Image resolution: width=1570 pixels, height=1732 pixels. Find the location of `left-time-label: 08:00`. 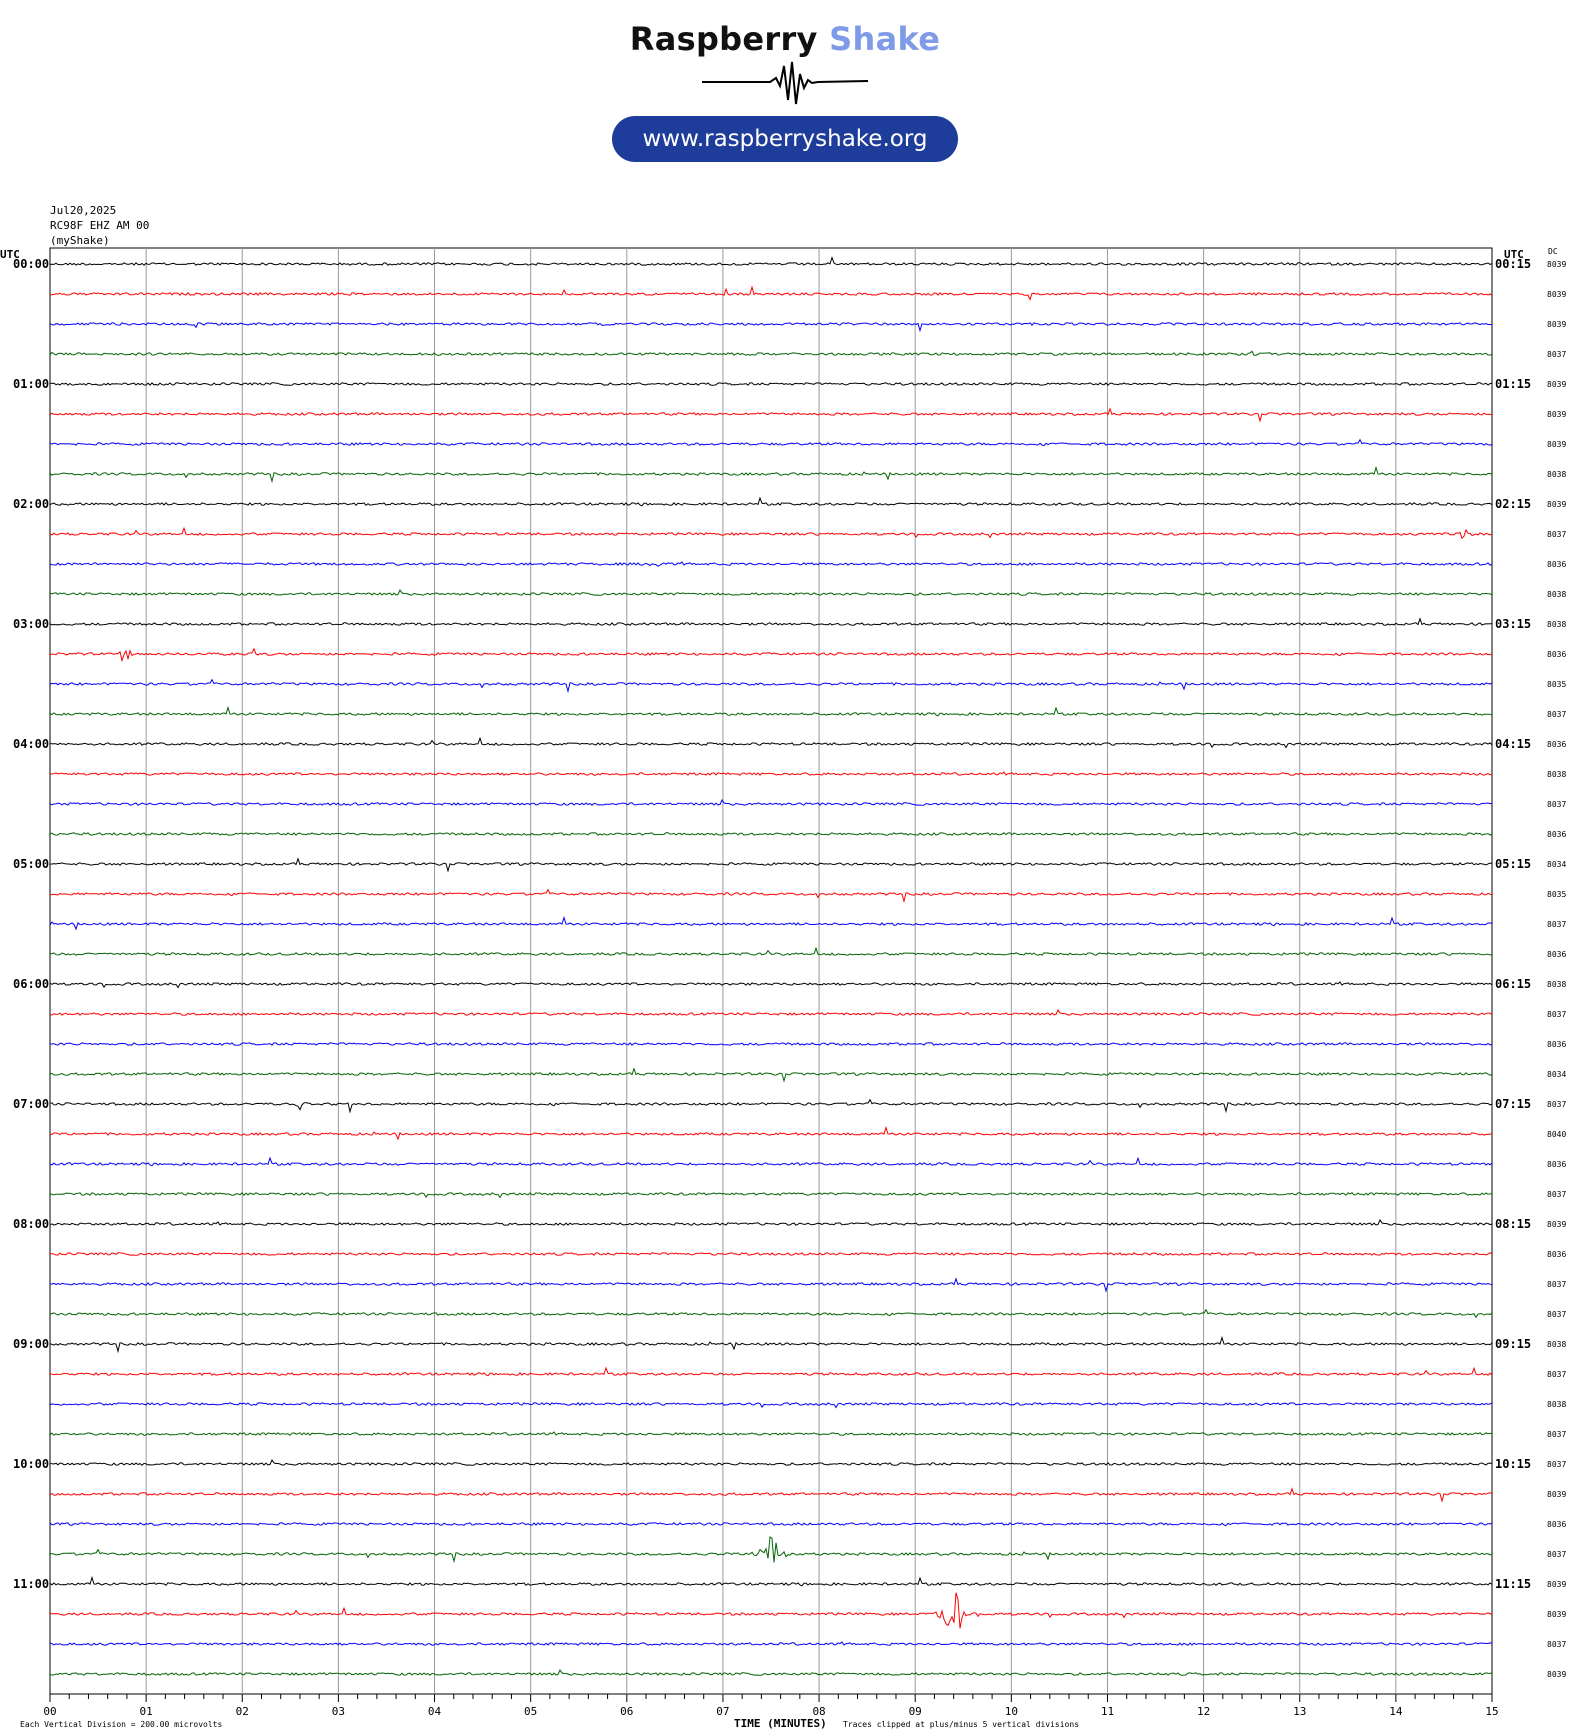

left-time-label: 08:00 is located at coordinates (31, 1224).